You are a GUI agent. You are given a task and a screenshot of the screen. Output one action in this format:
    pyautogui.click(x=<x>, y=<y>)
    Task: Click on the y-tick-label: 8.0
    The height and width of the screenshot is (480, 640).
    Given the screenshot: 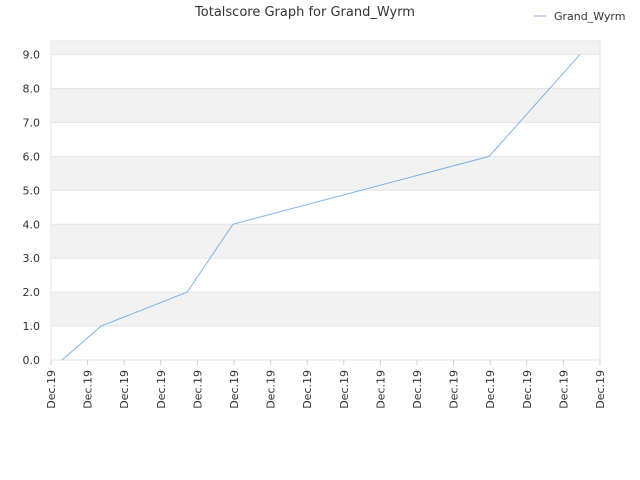 What is the action you would take?
    pyautogui.click(x=32, y=89)
    